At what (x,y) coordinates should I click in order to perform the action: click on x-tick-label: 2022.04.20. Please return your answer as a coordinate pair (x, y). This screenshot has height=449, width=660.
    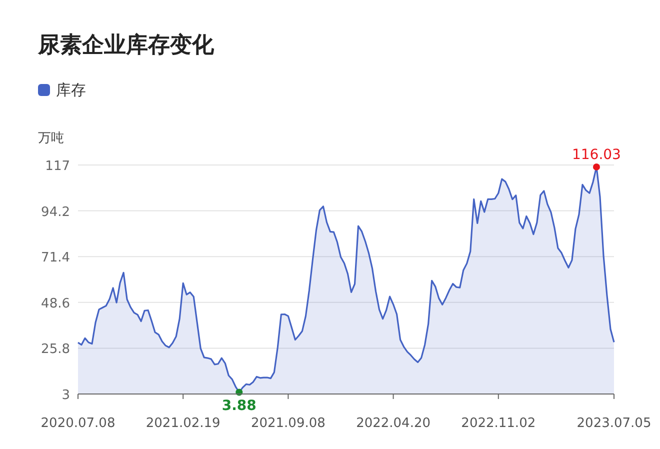
    Looking at the image, I should click on (393, 423).